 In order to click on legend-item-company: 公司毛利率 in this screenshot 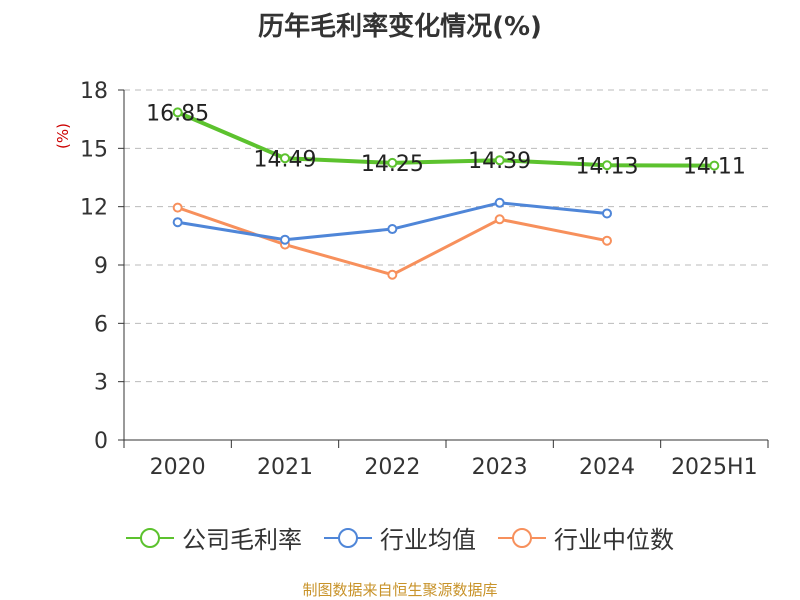, I will do `click(214, 537)`.